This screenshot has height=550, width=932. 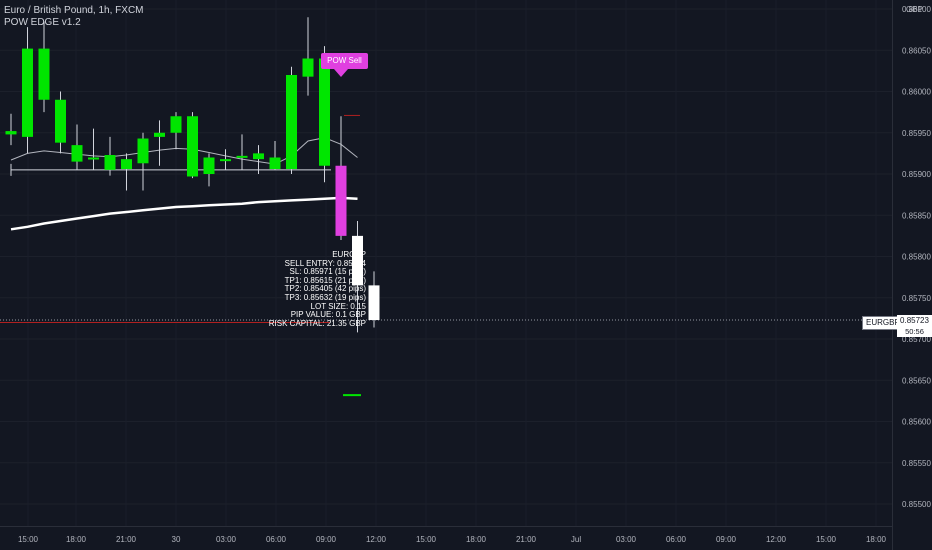 What do you see at coordinates (576, 539) in the screenshot?
I see `time-tick-label: Jul` at bounding box center [576, 539].